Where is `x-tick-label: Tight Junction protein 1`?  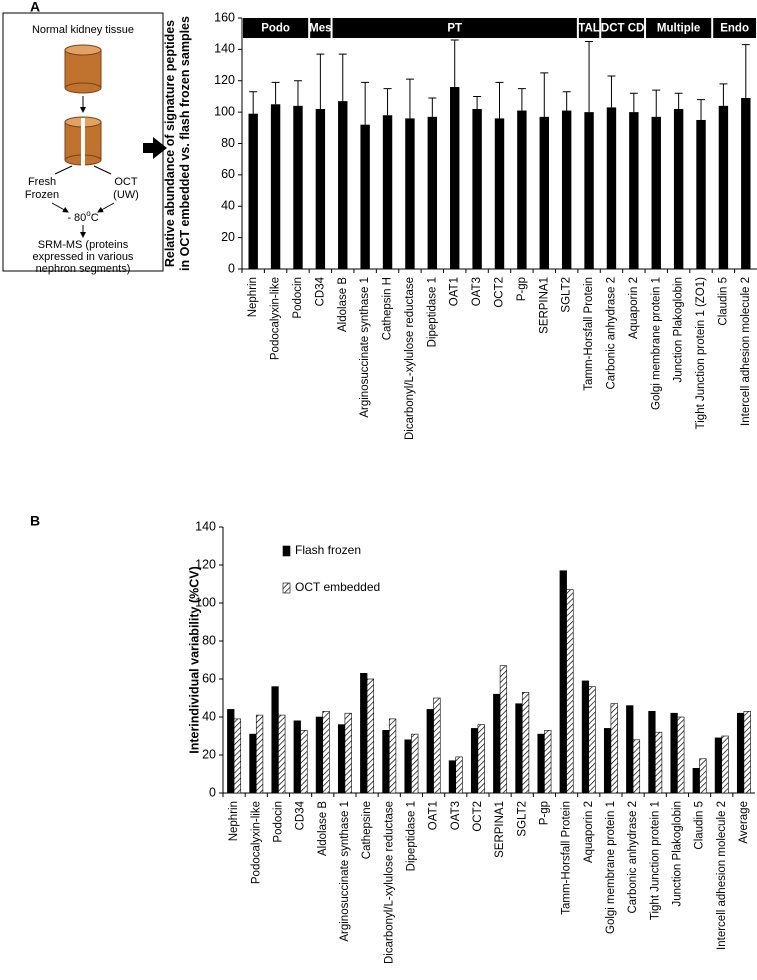
x-tick-label: Tight Junction protein 1 is located at coordinates (655, 860).